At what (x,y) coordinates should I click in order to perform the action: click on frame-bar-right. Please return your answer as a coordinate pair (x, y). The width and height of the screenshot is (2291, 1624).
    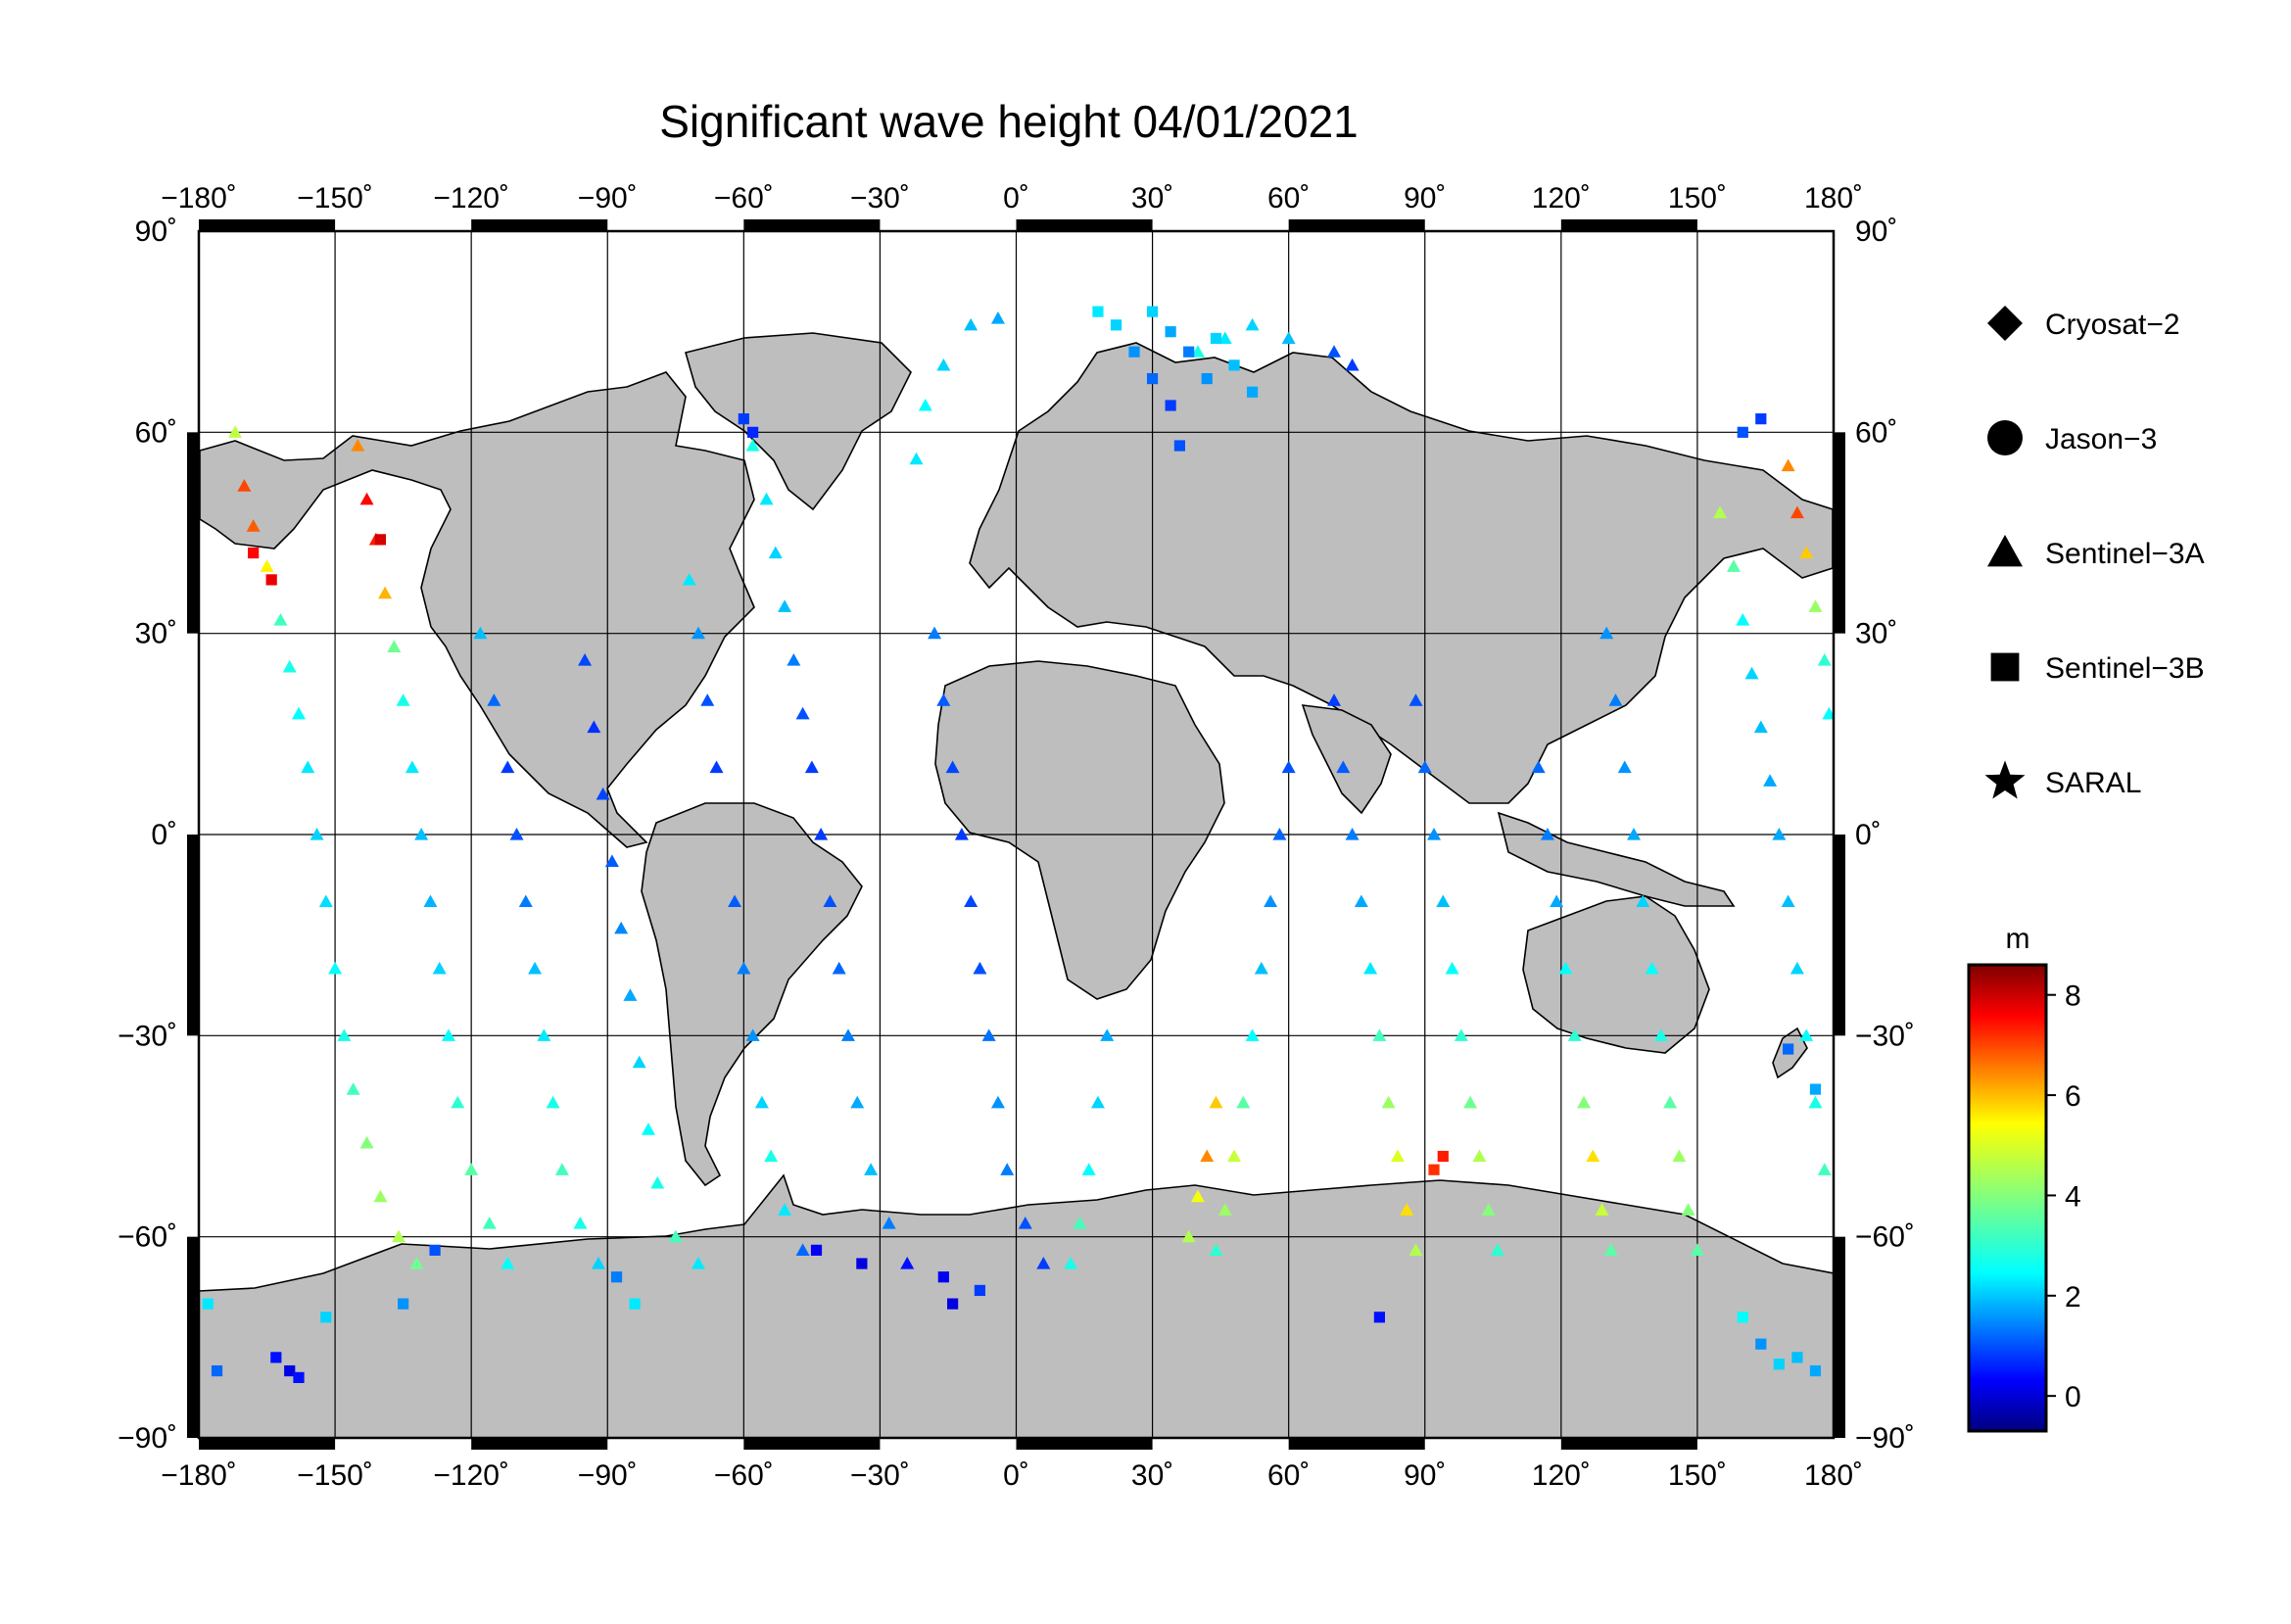
    Looking at the image, I should click on (1839, 533).